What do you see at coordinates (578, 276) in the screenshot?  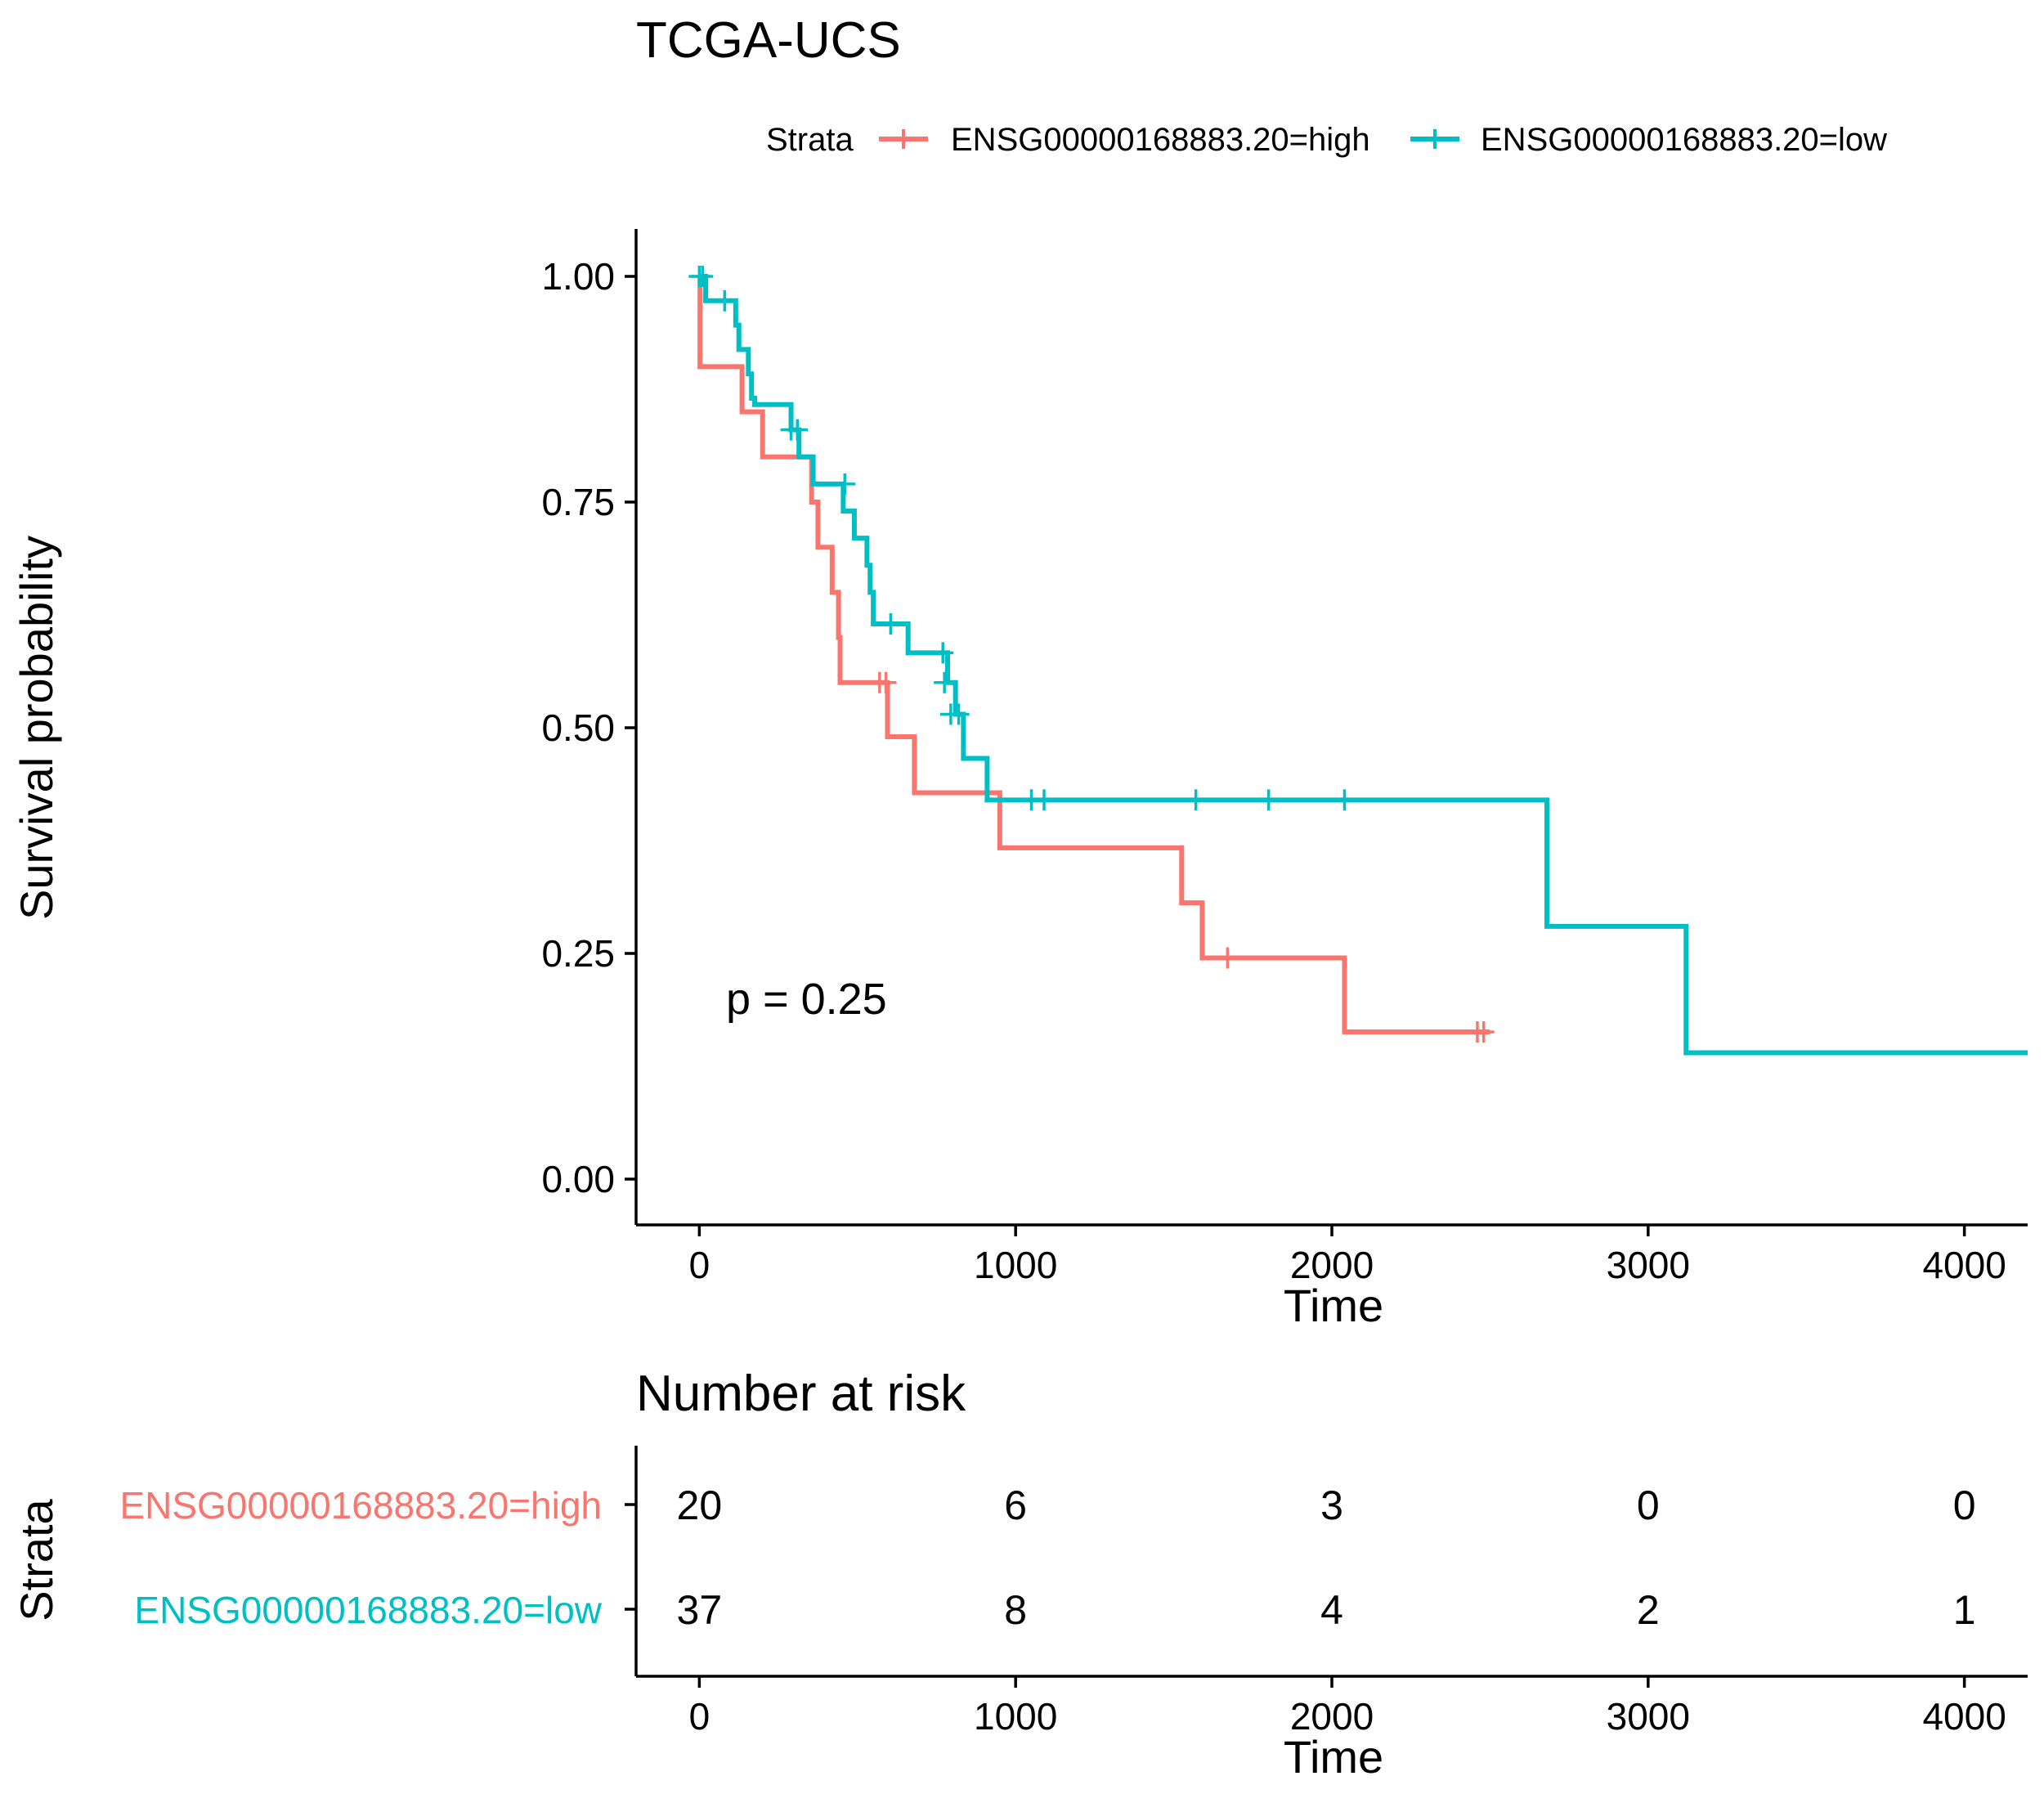 I see `y-tick-label: 1.00` at bounding box center [578, 276].